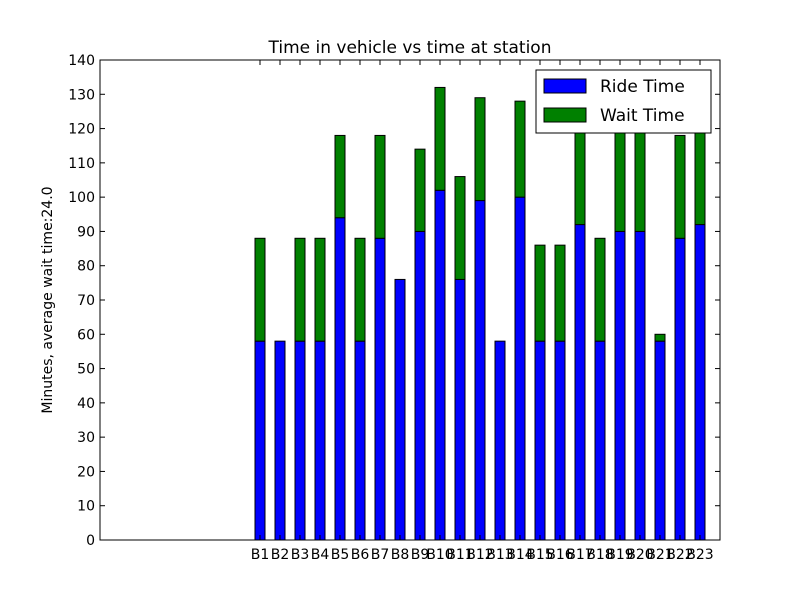  I want to click on legend-label-ride-time: Ride Time, so click(642, 87).